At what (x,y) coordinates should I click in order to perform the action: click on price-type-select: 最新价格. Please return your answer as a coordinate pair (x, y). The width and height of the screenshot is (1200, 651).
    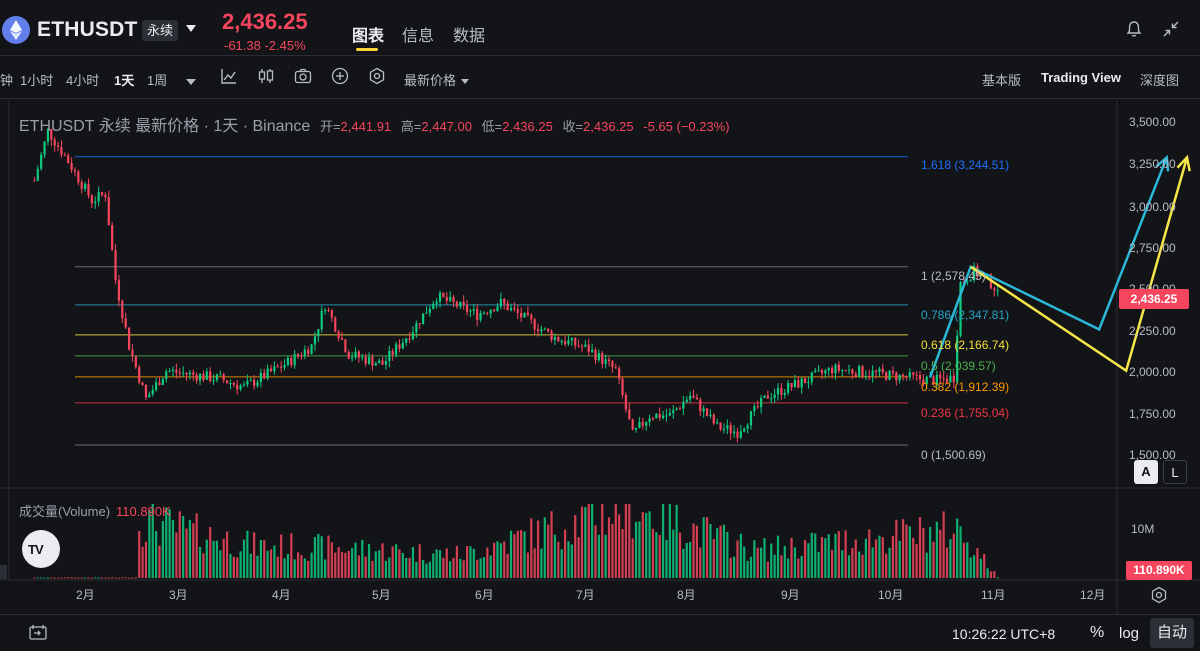
    Looking at the image, I should click on (437, 79).